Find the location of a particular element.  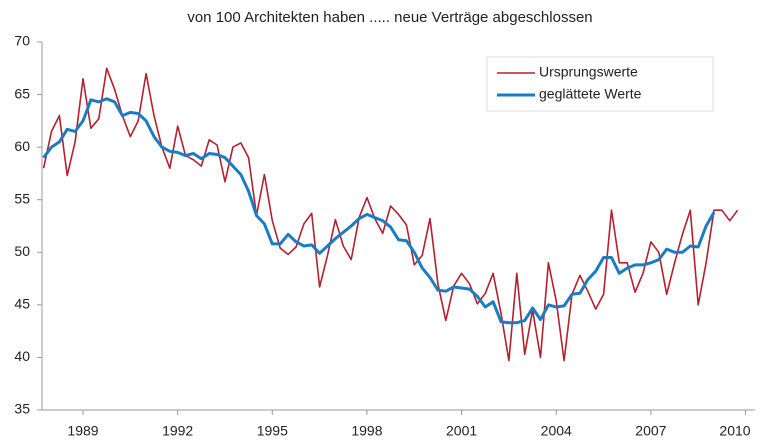

legend-label: geglättete Werte is located at coordinates (590, 94).